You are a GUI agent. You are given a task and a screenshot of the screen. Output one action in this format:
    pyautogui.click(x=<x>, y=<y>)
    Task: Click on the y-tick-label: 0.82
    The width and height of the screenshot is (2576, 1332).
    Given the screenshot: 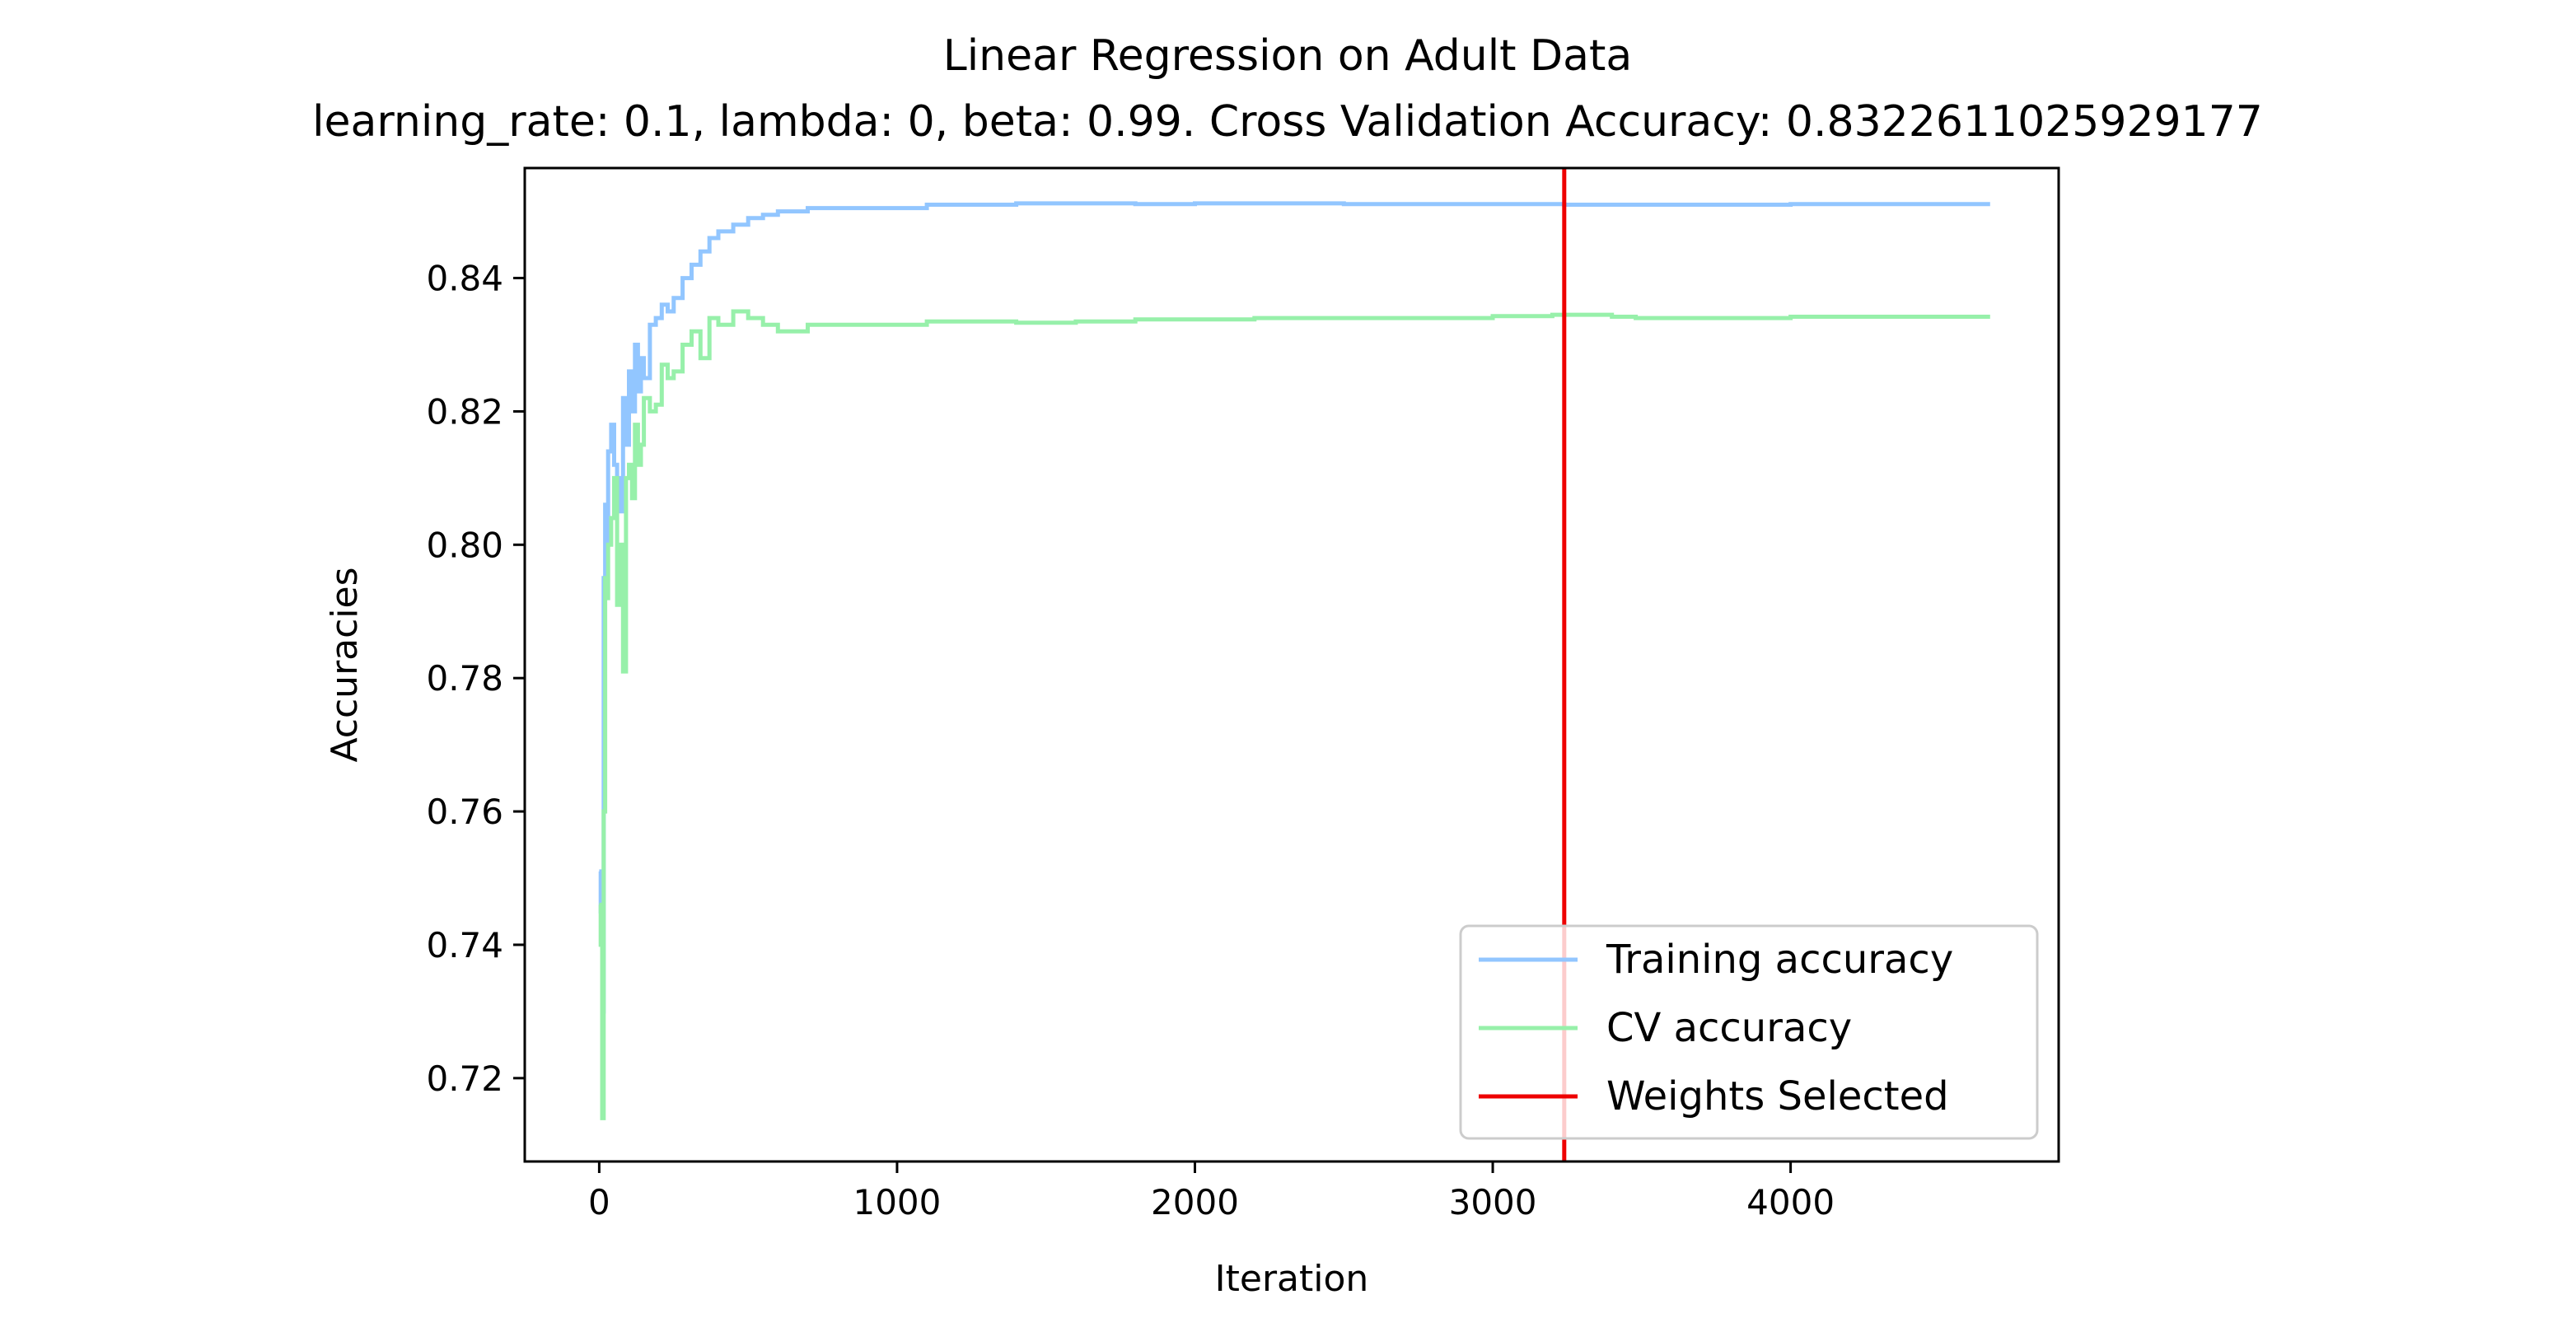 What is the action you would take?
    pyautogui.click(x=464, y=411)
    